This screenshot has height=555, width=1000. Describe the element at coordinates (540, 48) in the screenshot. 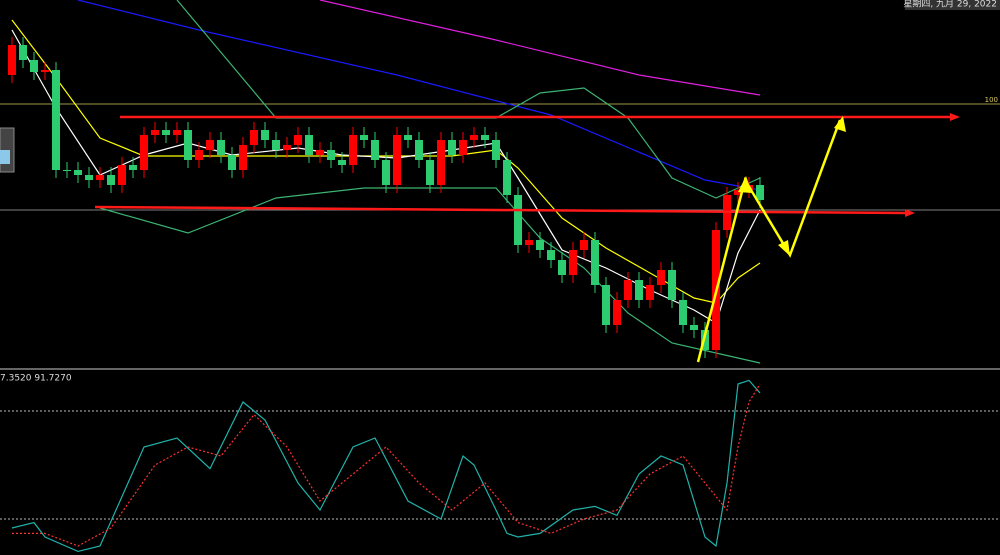

I see `indicator-line` at that location.